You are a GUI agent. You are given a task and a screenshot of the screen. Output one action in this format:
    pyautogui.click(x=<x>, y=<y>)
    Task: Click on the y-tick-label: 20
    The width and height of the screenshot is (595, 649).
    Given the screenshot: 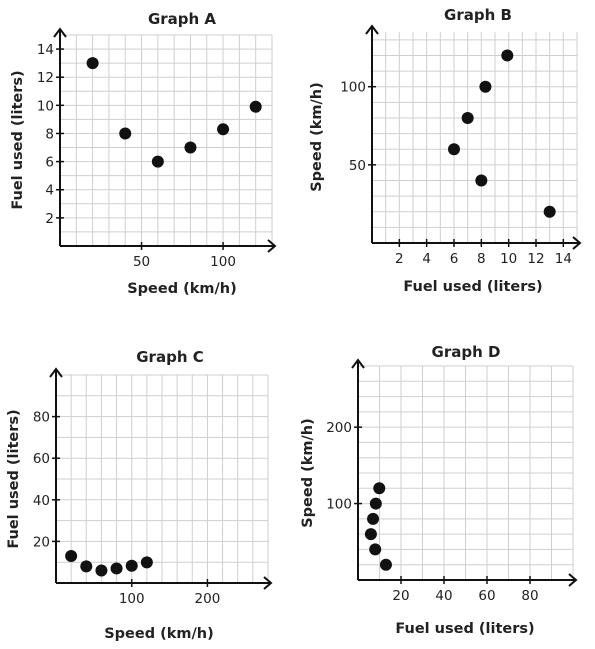 What is the action you would take?
    pyautogui.click(x=41, y=542)
    